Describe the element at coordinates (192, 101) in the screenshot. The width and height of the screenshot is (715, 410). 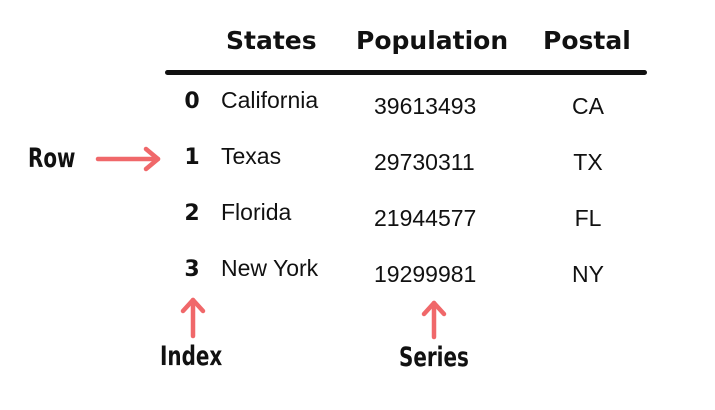
I see `row-index: 0` at that location.